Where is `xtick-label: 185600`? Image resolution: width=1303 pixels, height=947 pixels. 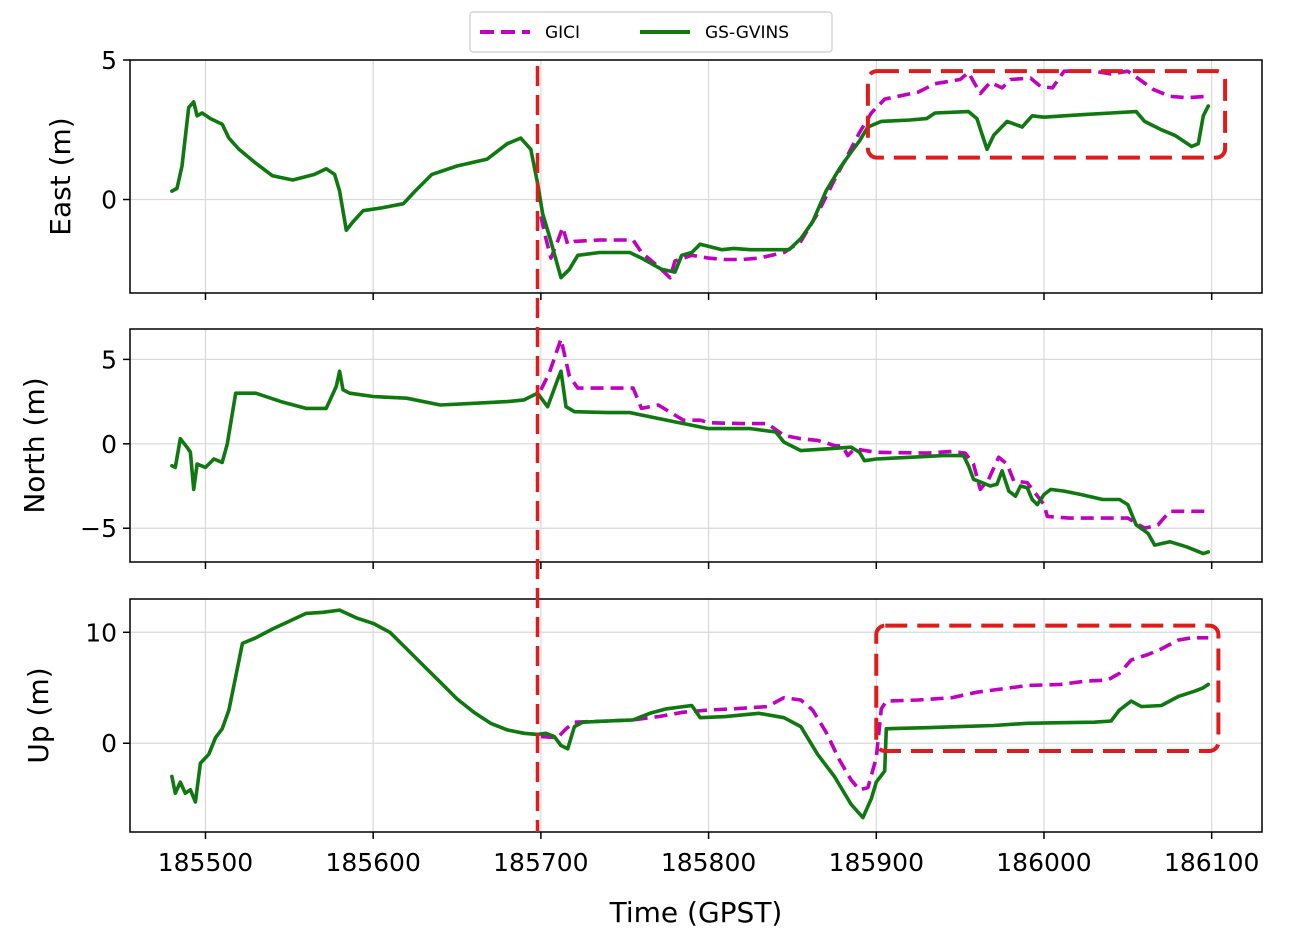
xtick-label: 185600 is located at coordinates (372, 862).